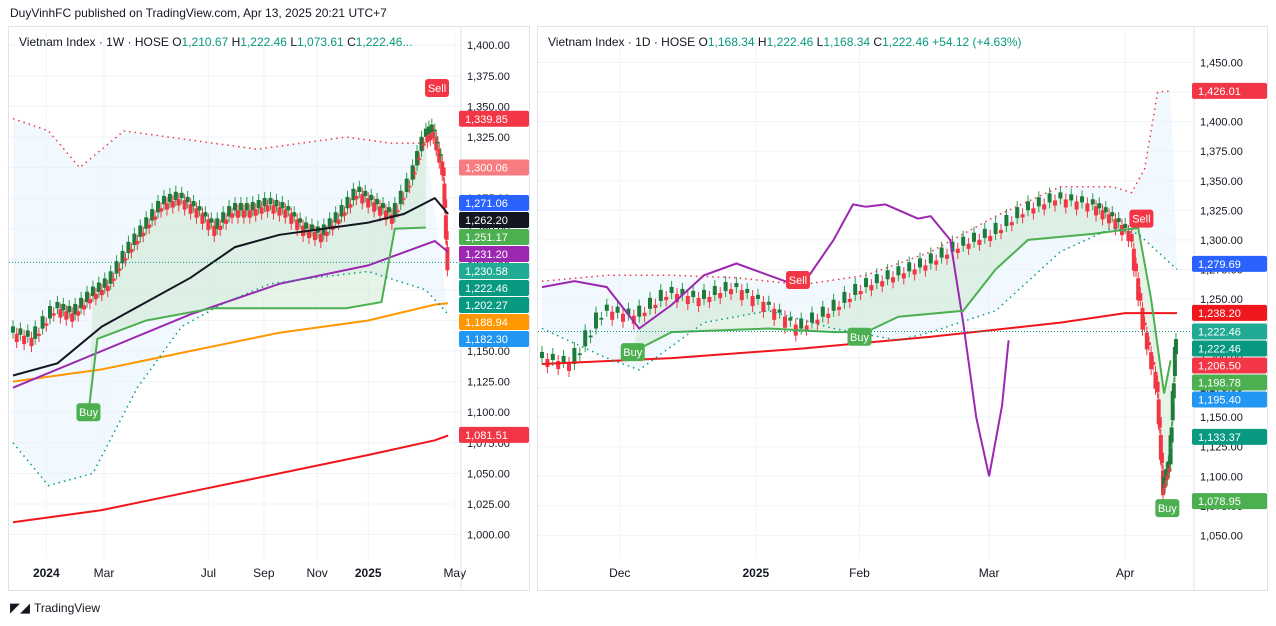  I want to click on price-label-text: 1,198.78, so click(1219, 384).